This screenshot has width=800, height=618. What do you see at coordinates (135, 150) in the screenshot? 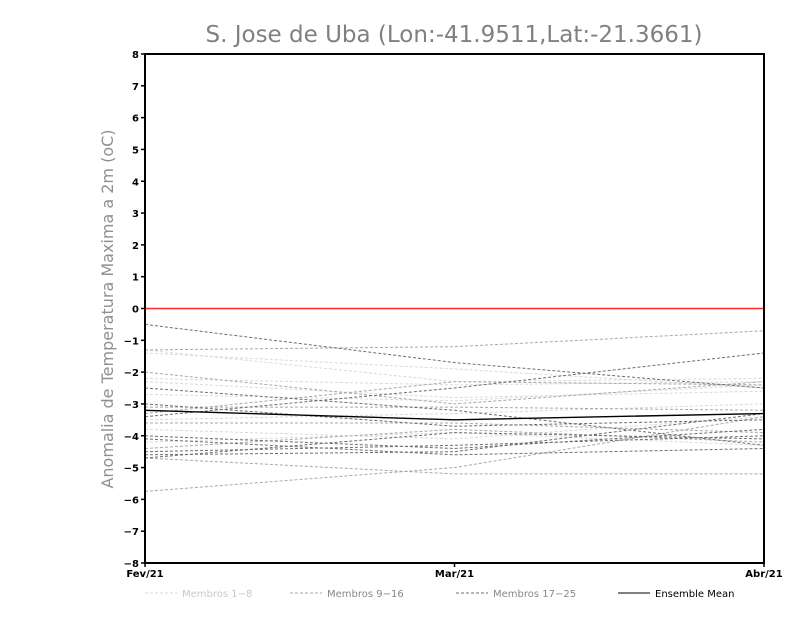
I see `y-tick-label: 5` at bounding box center [135, 150].